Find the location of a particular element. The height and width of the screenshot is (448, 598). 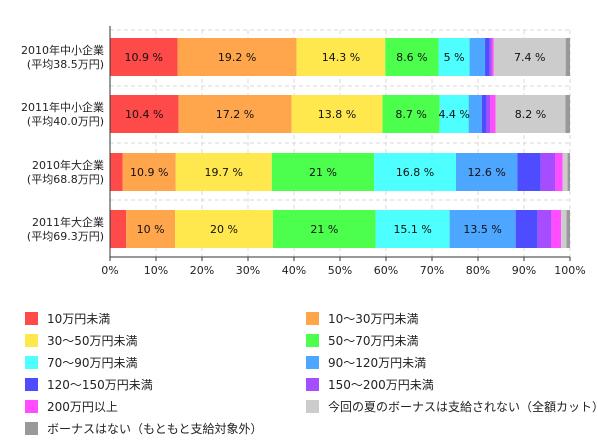

data-label: 13.5 % is located at coordinates (482, 229).